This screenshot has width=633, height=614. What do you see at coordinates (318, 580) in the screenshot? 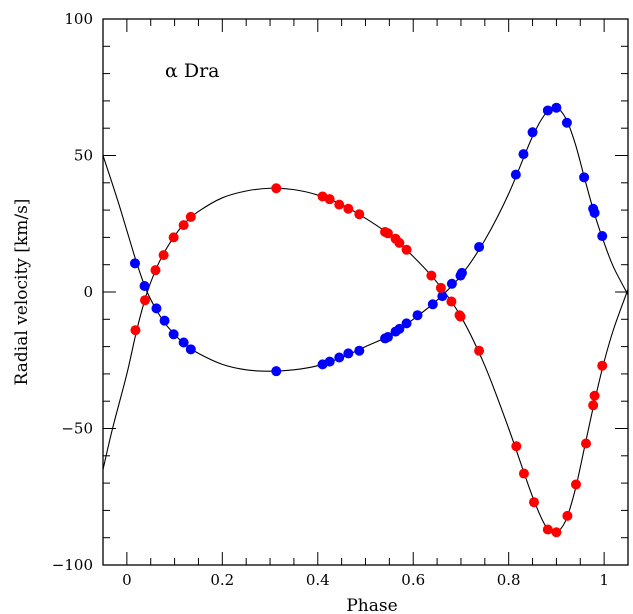
I see `x-tick-label: 0.4` at bounding box center [318, 580].